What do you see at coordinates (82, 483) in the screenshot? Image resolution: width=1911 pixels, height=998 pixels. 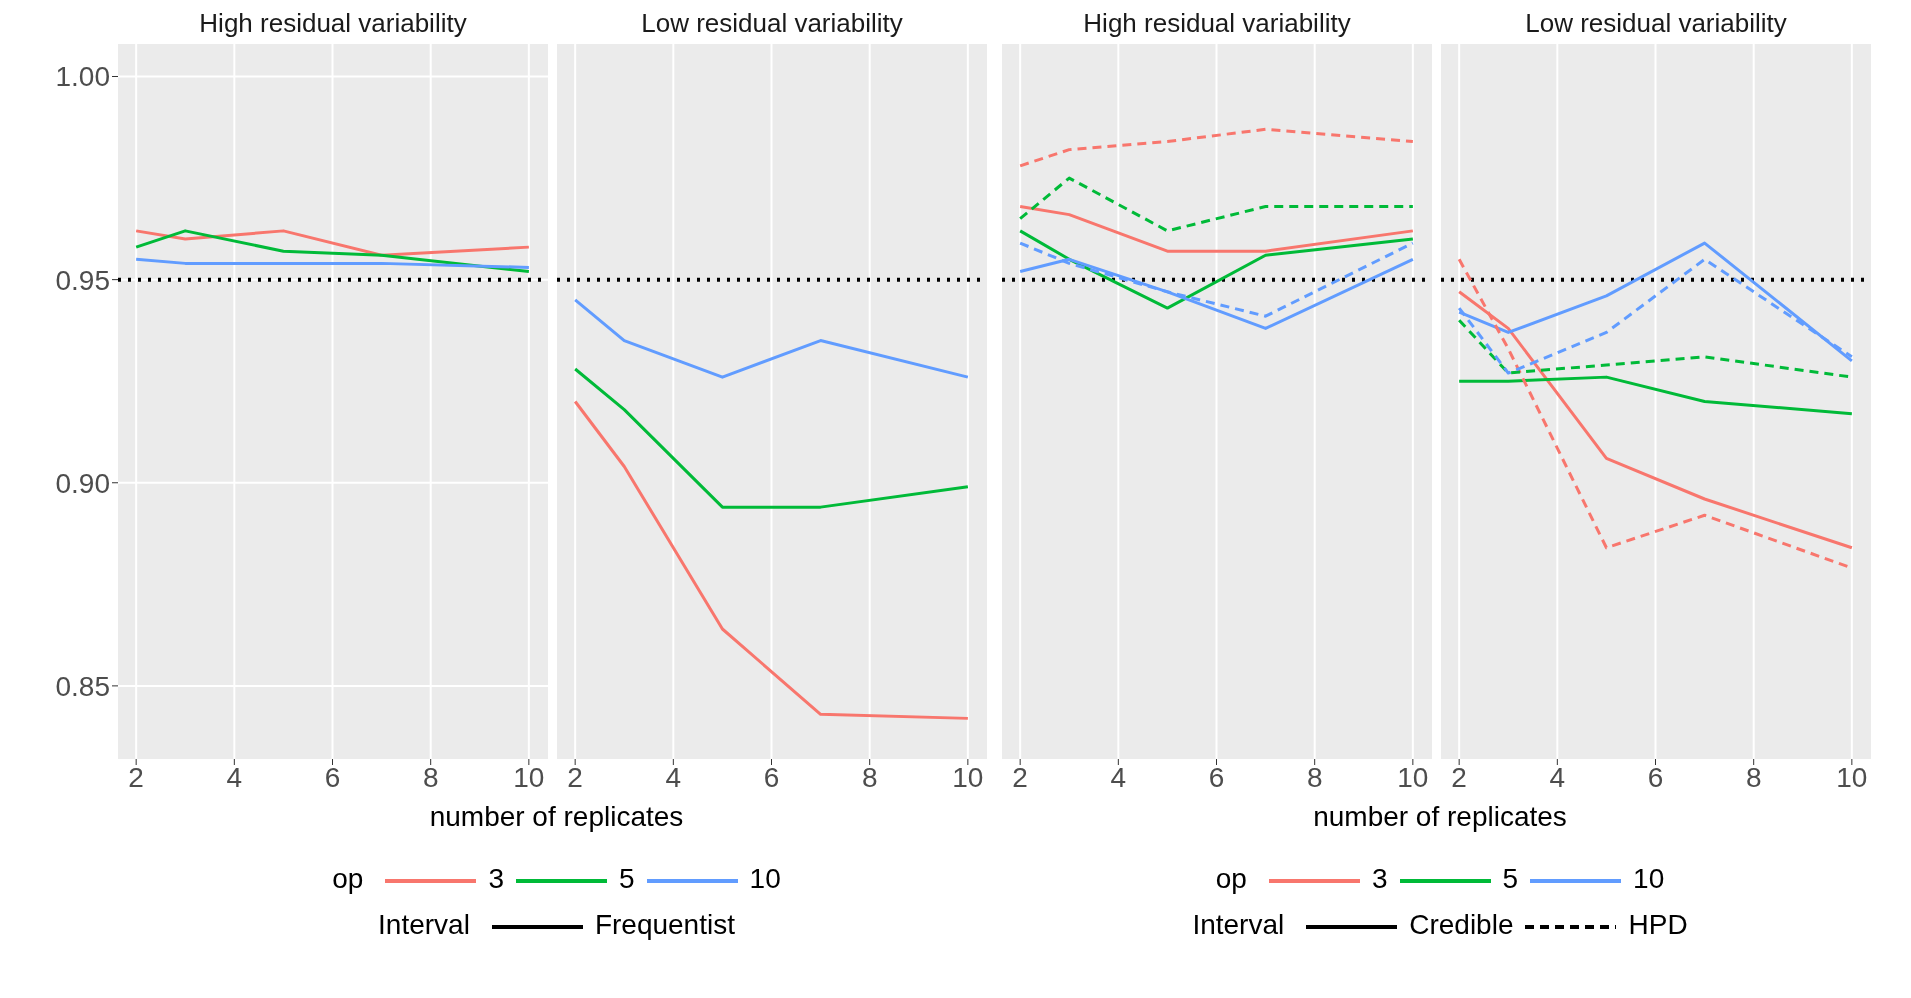 I see `y-tick-label: 0.90` at bounding box center [82, 483].